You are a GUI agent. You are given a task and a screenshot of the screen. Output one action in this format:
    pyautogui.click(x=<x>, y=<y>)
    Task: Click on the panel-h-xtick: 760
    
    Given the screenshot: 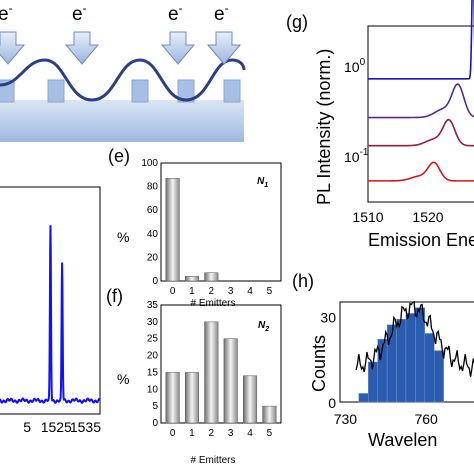 What is the action you would take?
    pyautogui.click(x=426, y=419)
    